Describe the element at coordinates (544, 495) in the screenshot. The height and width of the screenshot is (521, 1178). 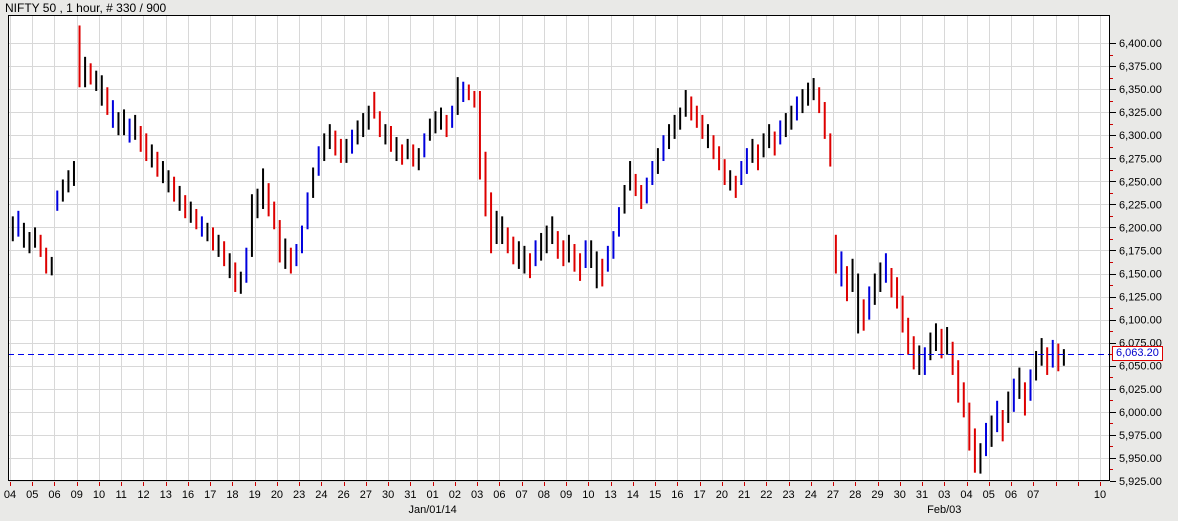
I see `x-tick-label: 08` at that location.